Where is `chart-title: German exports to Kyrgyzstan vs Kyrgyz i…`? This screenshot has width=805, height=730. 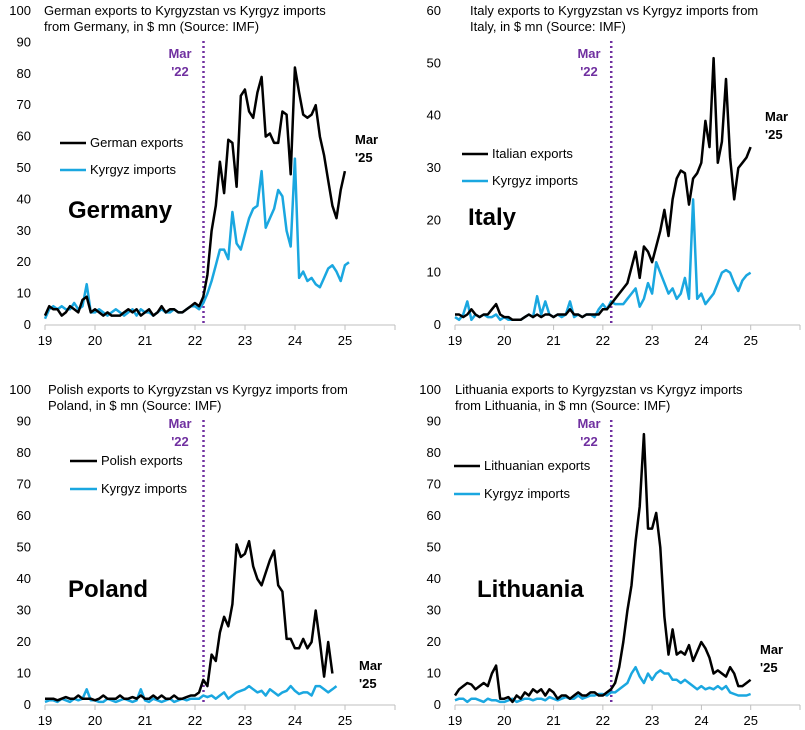 chart-title: German exports to Kyrgyzstan vs Kyrgyz i… is located at coordinates (185, 18).